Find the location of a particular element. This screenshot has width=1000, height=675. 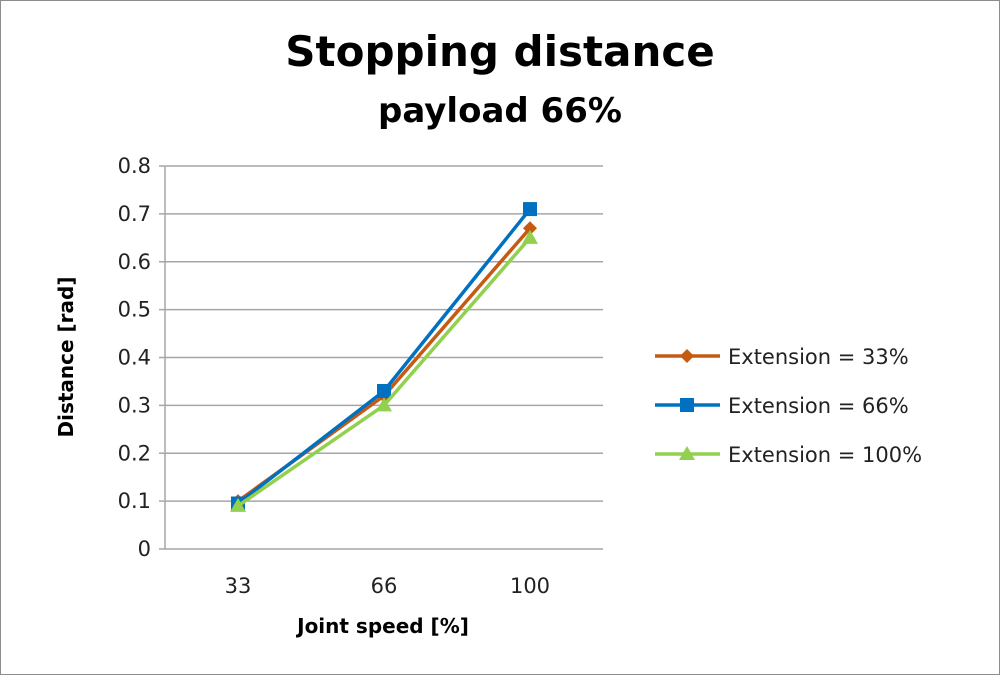

y-tick-label: 0.8 is located at coordinates (134, 166).